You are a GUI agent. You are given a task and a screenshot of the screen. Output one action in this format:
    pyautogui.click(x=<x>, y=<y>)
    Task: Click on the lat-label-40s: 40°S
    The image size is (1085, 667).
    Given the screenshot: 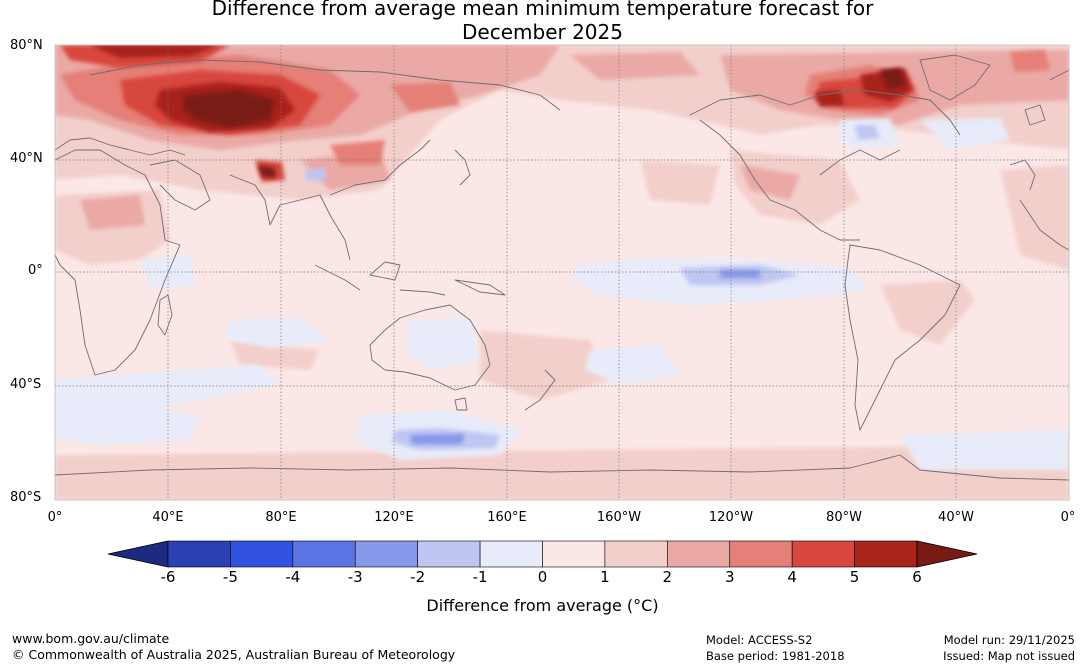 What is the action you would take?
    pyautogui.click(x=26, y=384)
    